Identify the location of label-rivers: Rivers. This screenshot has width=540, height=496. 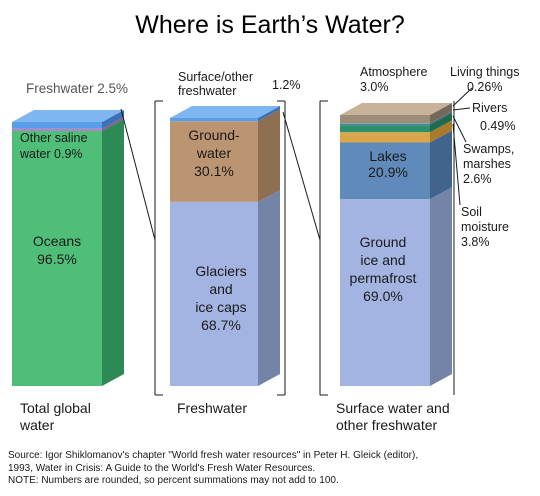
(489, 108).